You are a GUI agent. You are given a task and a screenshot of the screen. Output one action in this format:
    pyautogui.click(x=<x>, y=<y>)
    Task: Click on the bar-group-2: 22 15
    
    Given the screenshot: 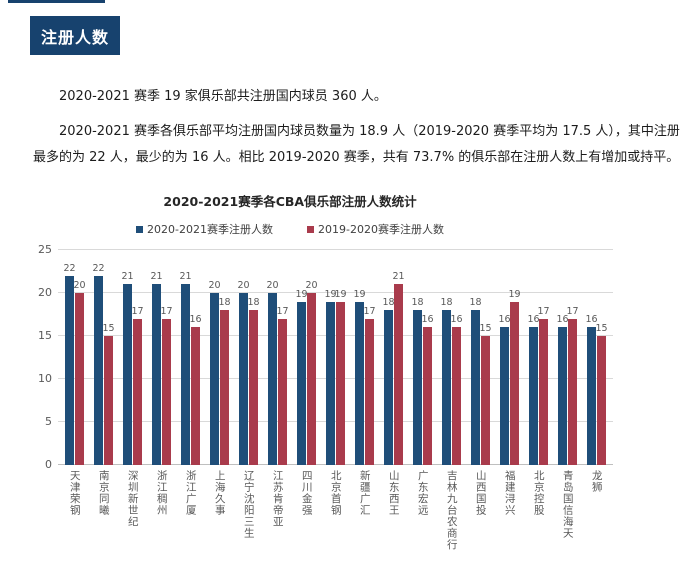 What is the action you would take?
    pyautogui.click(x=103, y=357)
    